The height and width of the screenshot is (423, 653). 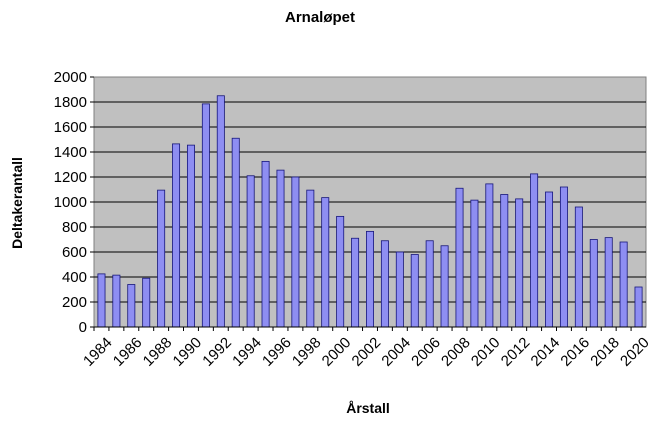 What do you see at coordinates (146, 302) in the screenshot?
I see `bar-1987` at bounding box center [146, 302].